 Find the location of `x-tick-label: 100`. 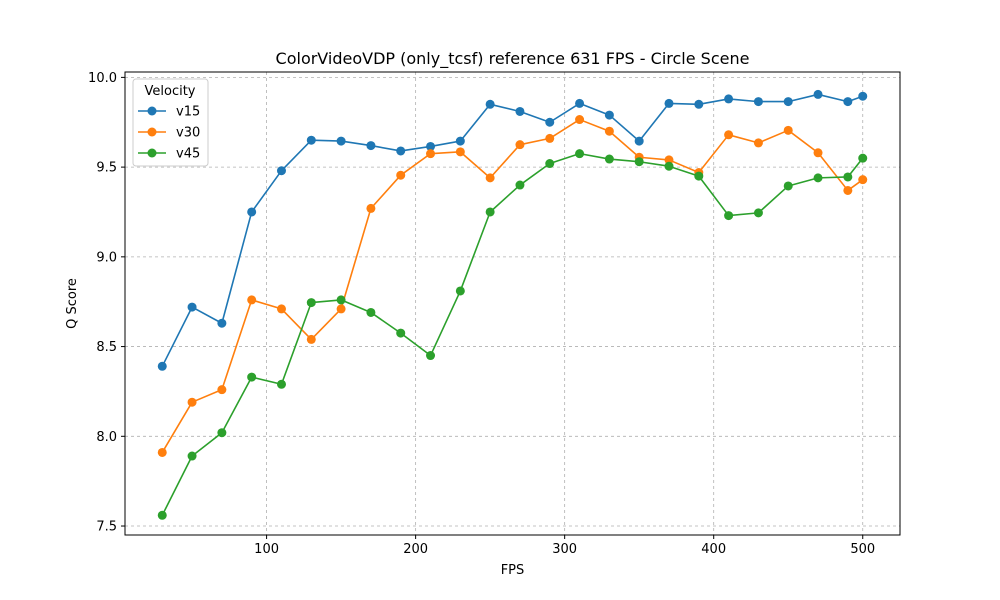

x-tick-label: 100 is located at coordinates (266, 549).